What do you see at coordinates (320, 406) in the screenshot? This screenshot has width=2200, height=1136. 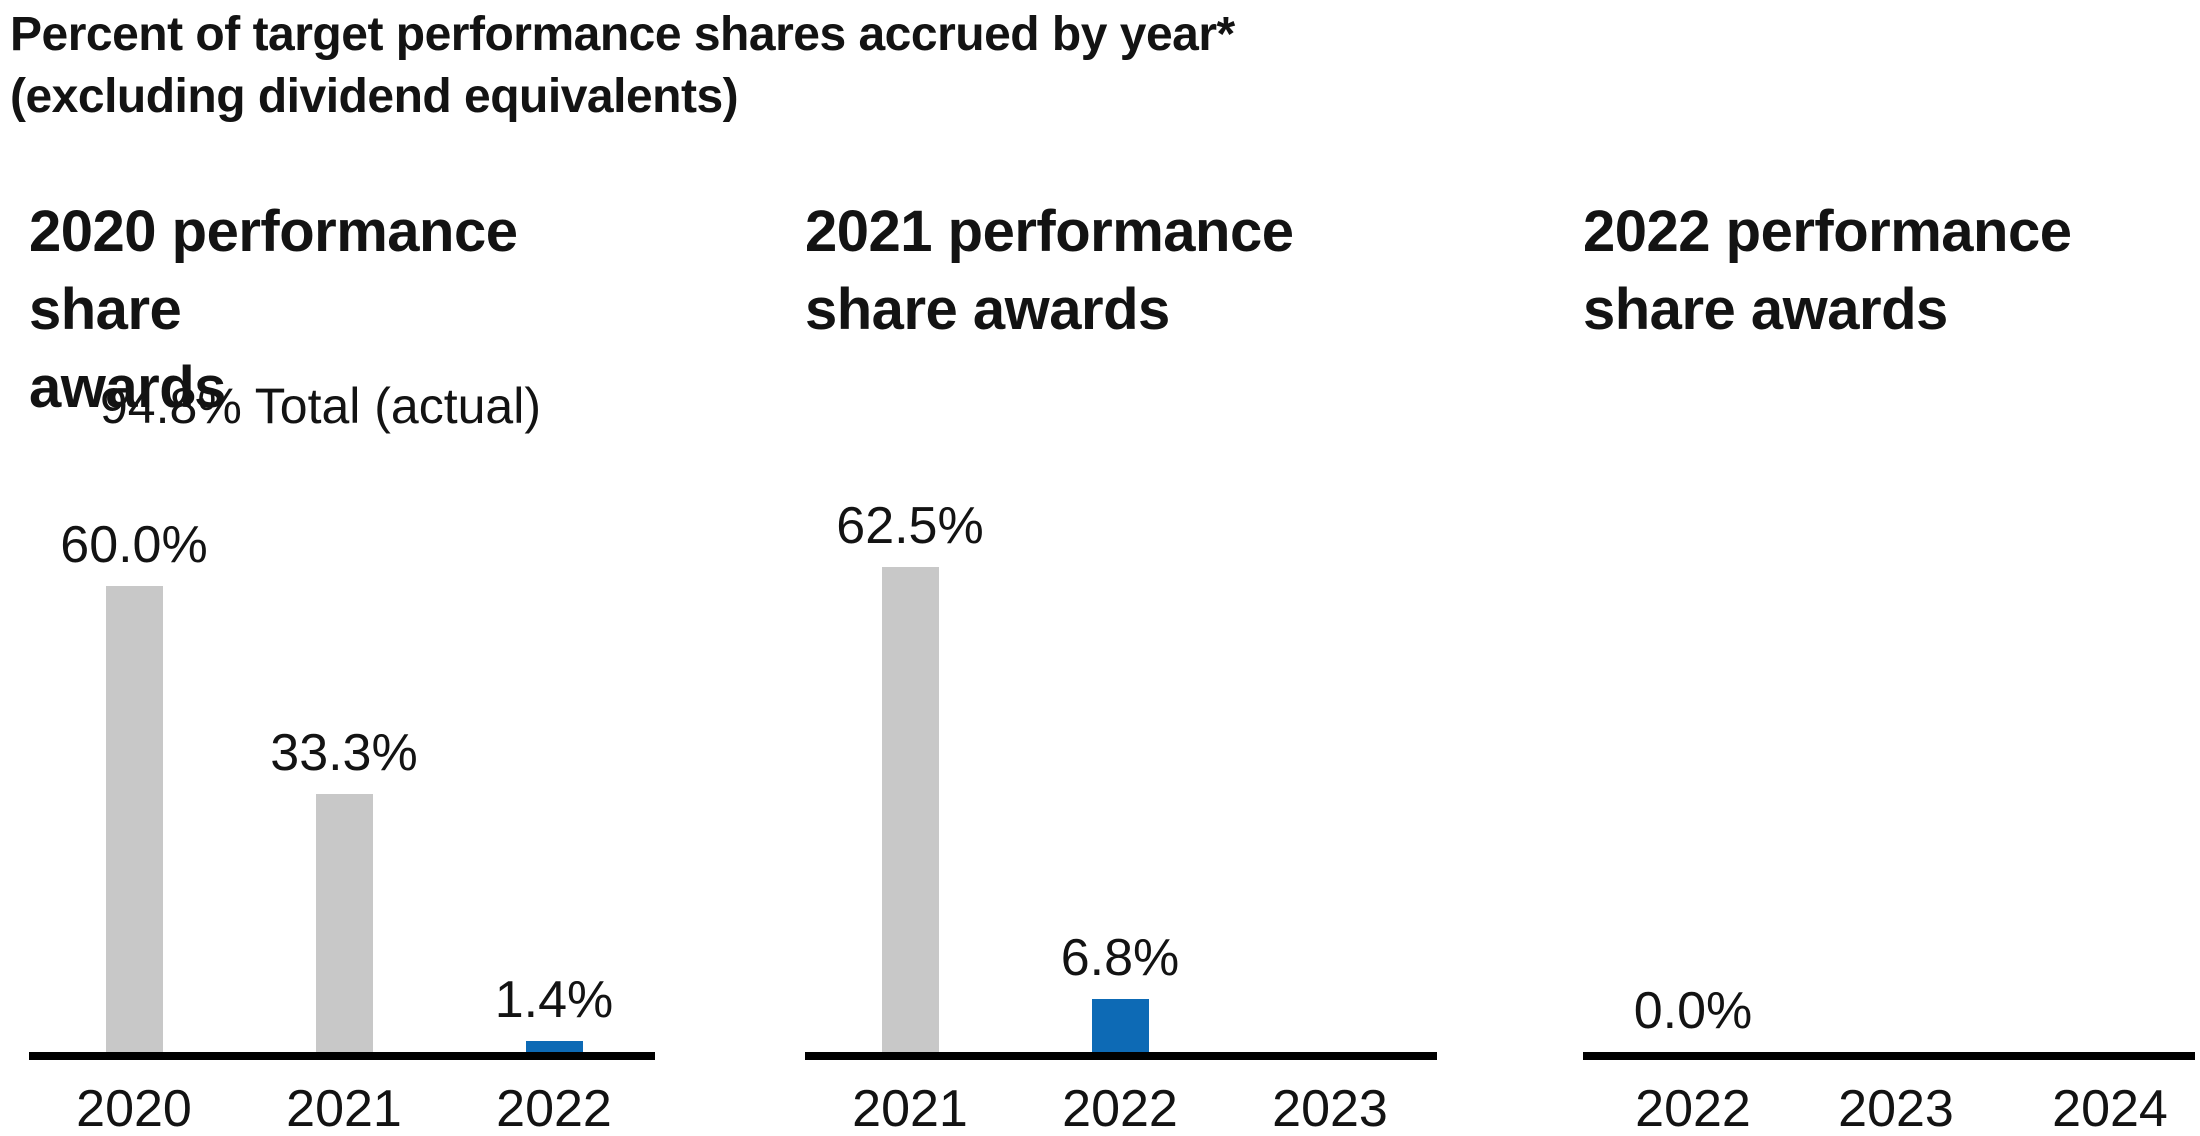 I see `panel-total-label: 94.8% Total (actual)` at bounding box center [320, 406].